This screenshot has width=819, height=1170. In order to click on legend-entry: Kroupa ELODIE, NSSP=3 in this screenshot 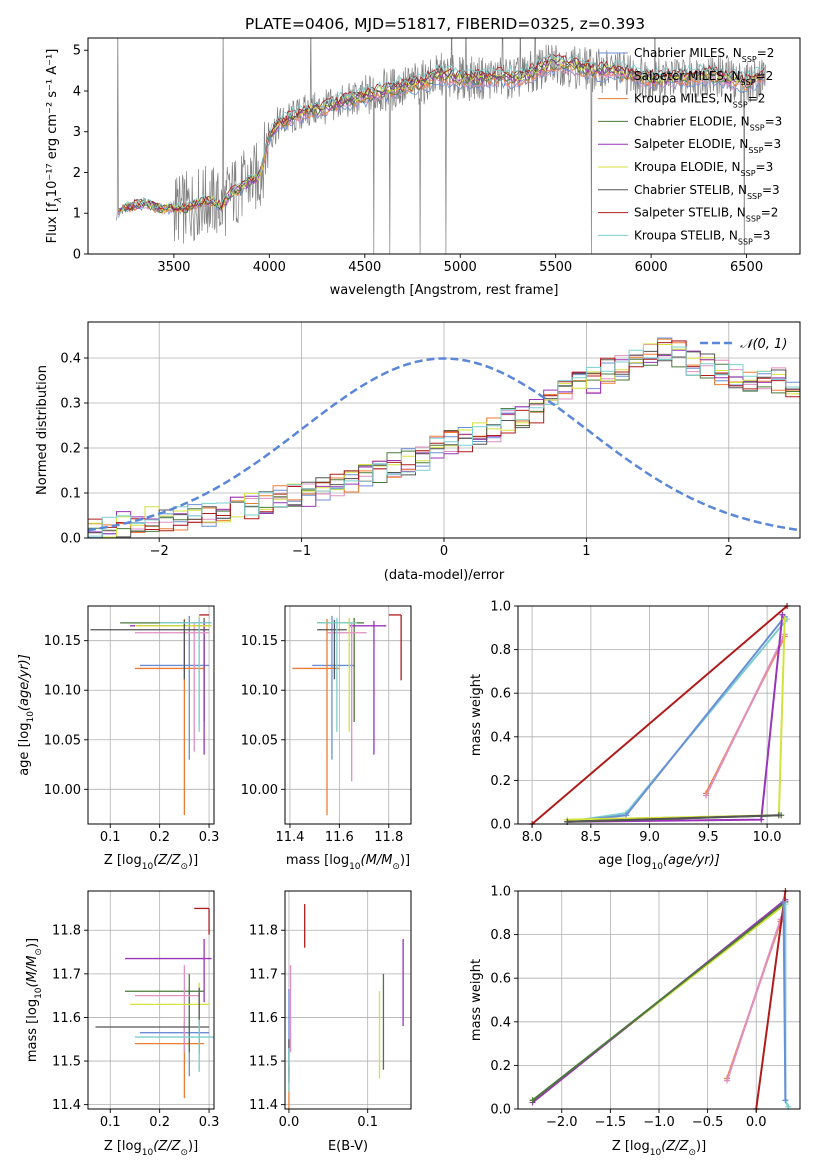, I will do `click(703, 169)`.